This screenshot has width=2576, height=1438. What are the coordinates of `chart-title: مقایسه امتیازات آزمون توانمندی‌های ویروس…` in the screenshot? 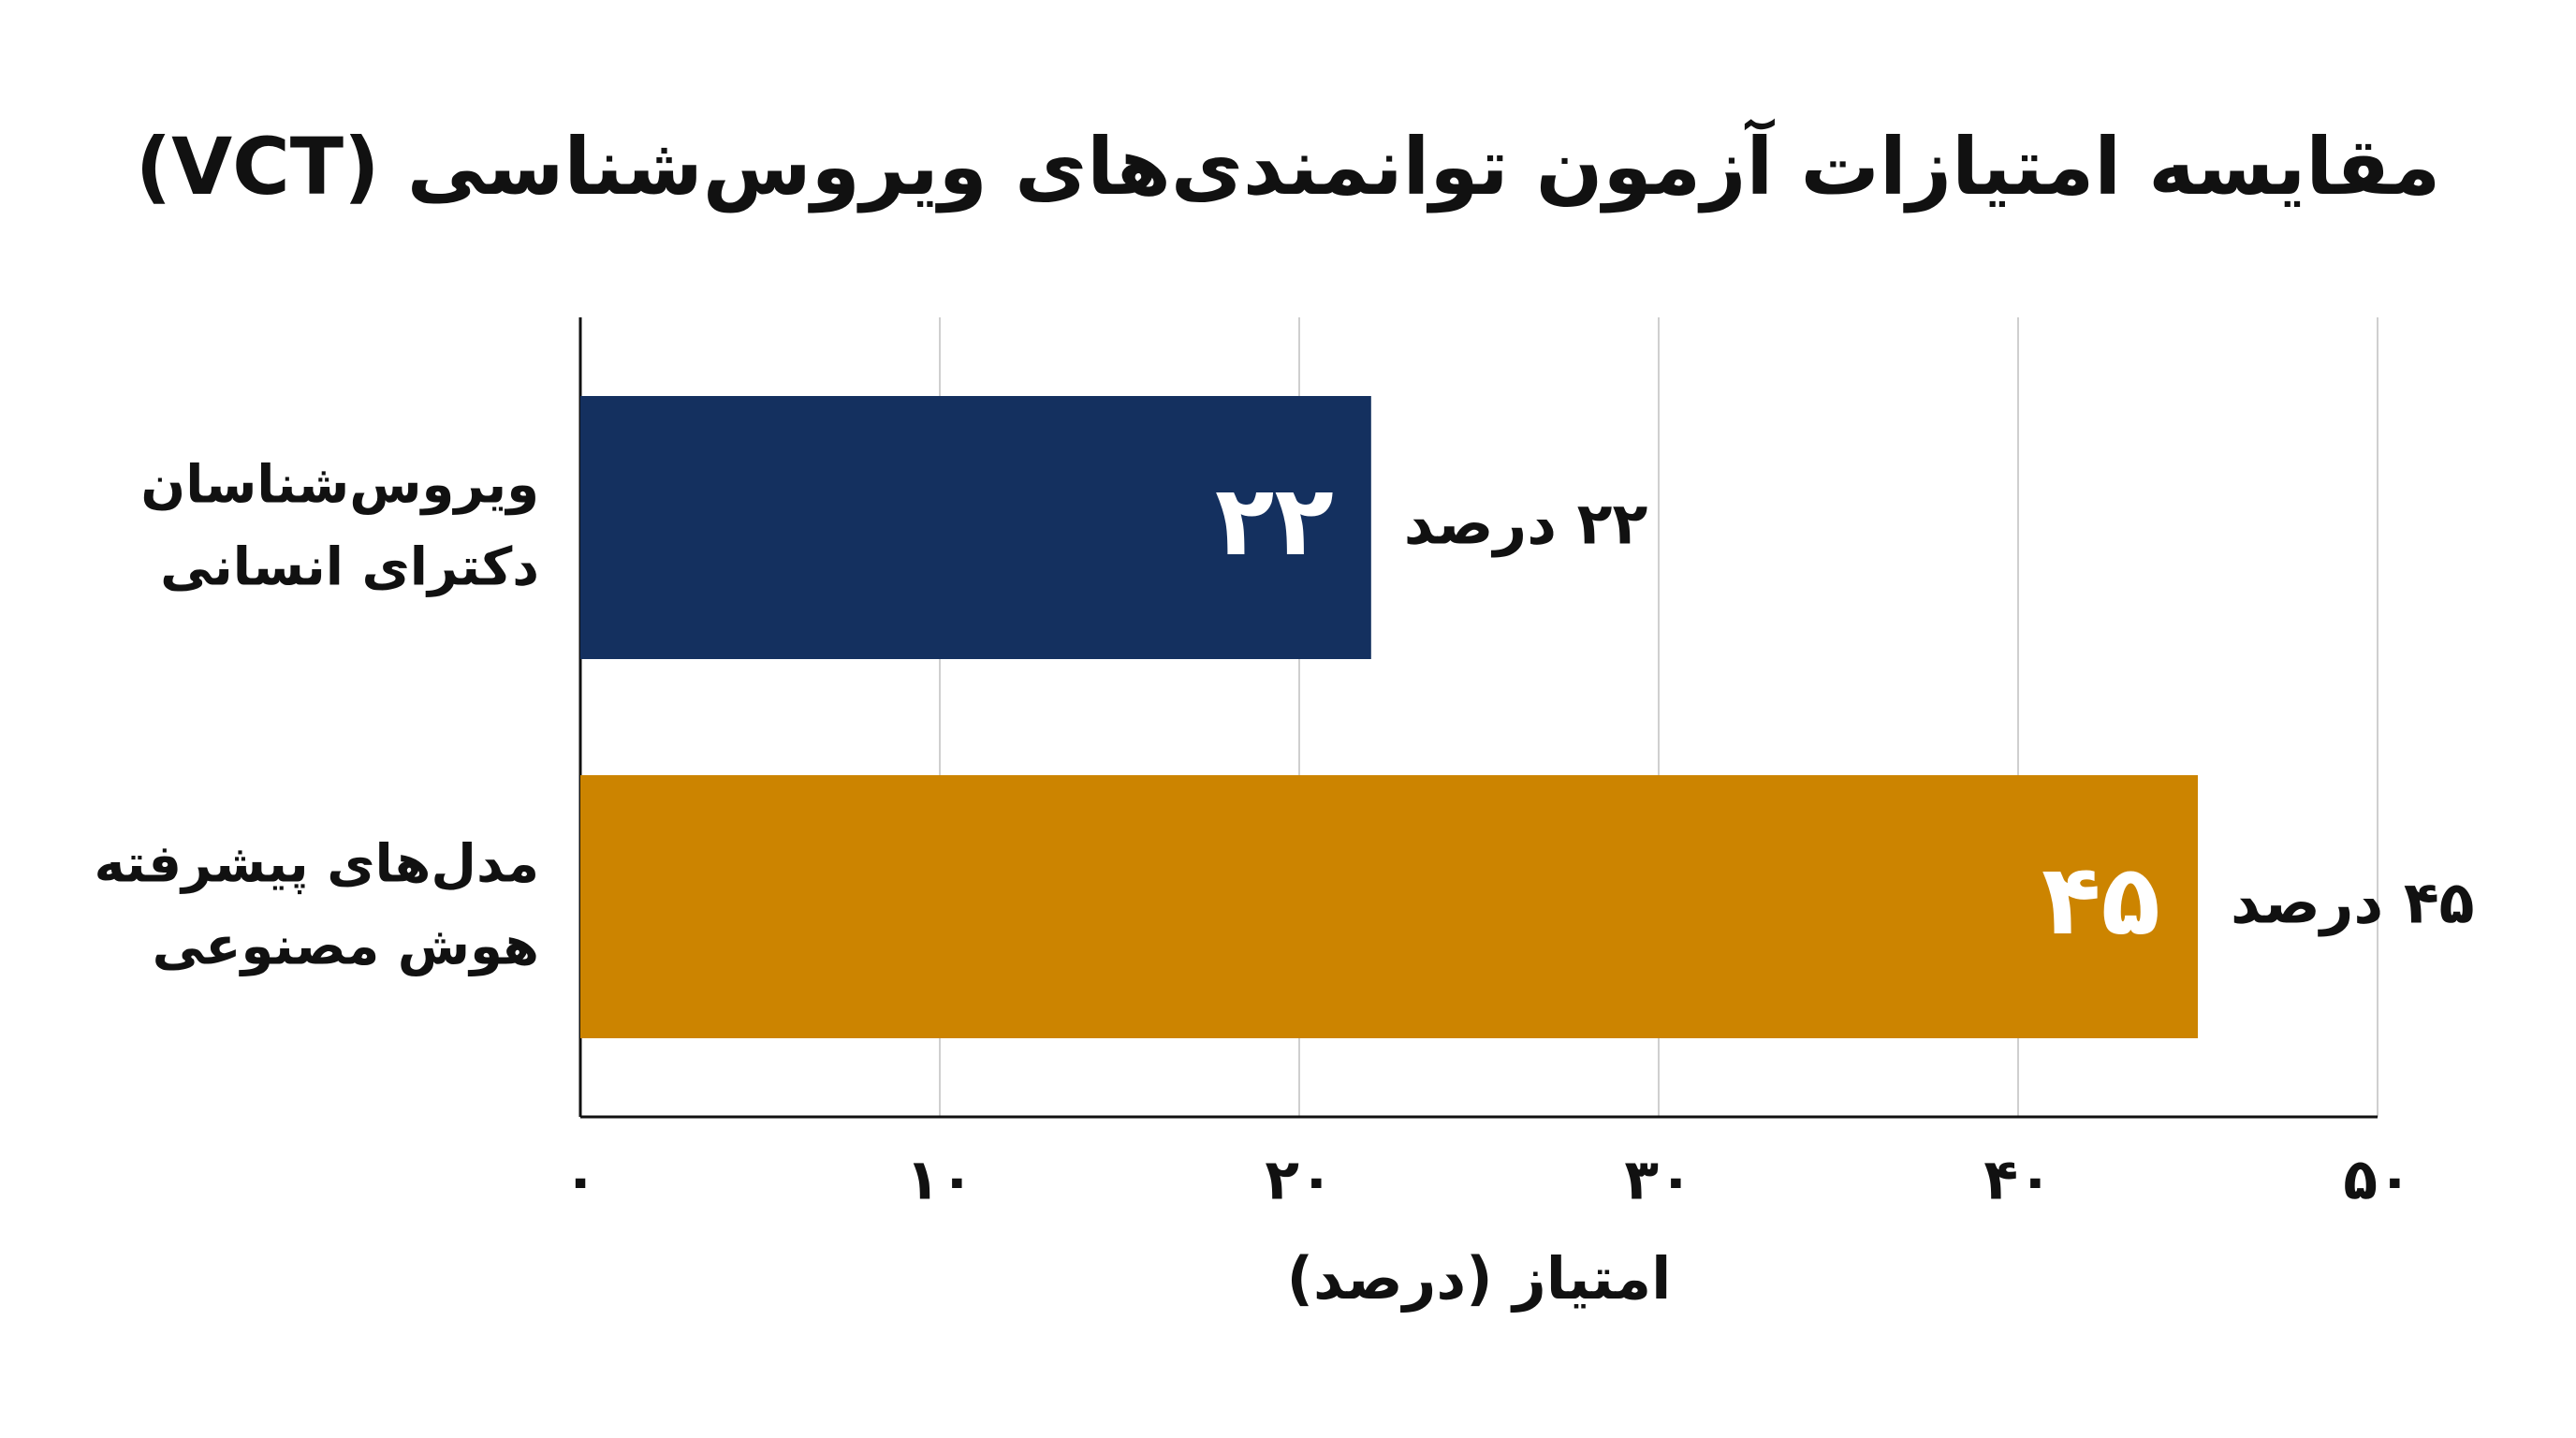 It's located at (1288, 165).